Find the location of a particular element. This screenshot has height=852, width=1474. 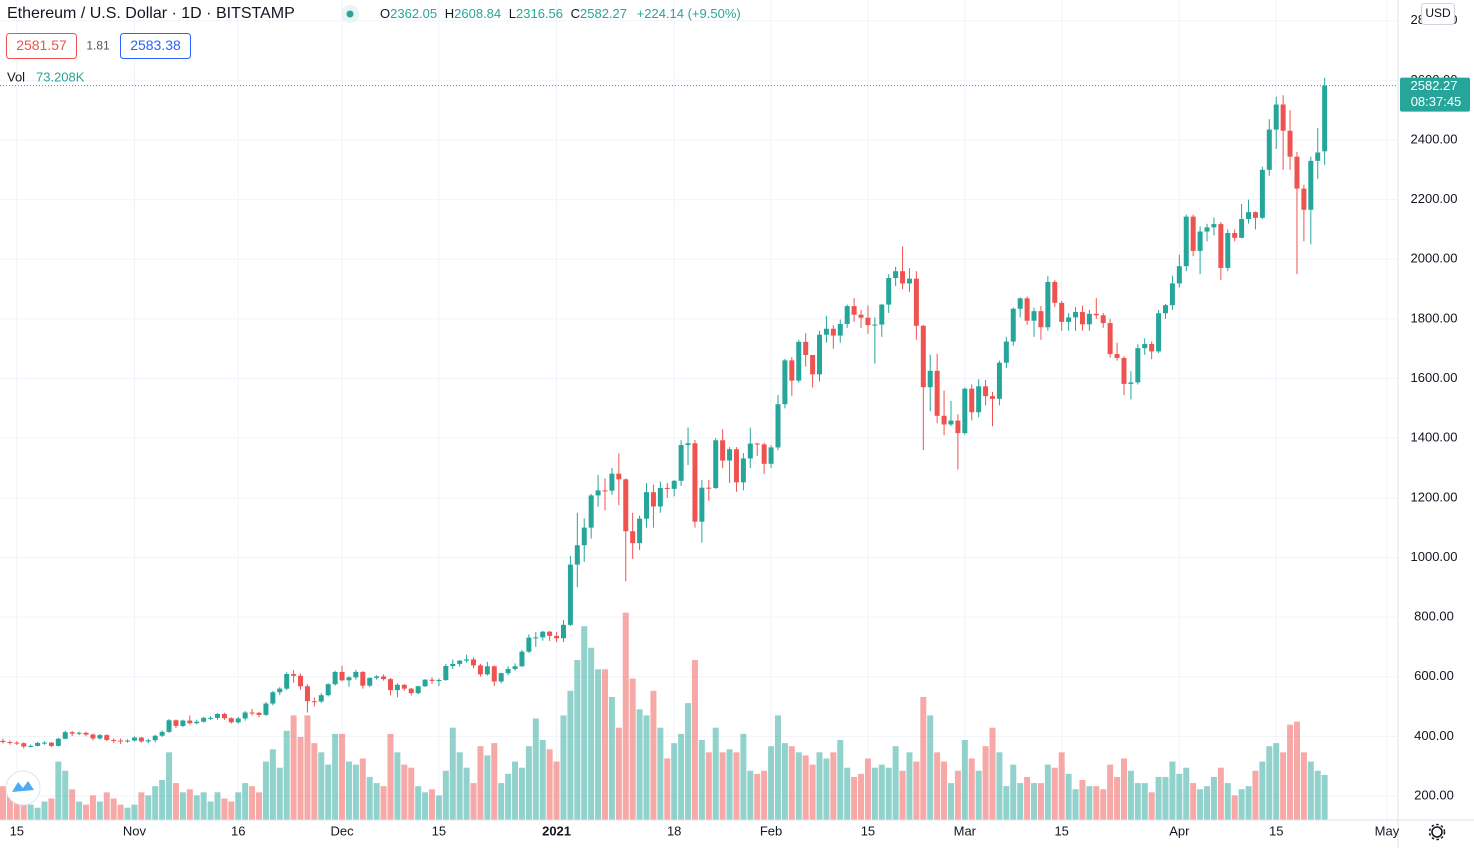

logo-icon is located at coordinates (23, 786).